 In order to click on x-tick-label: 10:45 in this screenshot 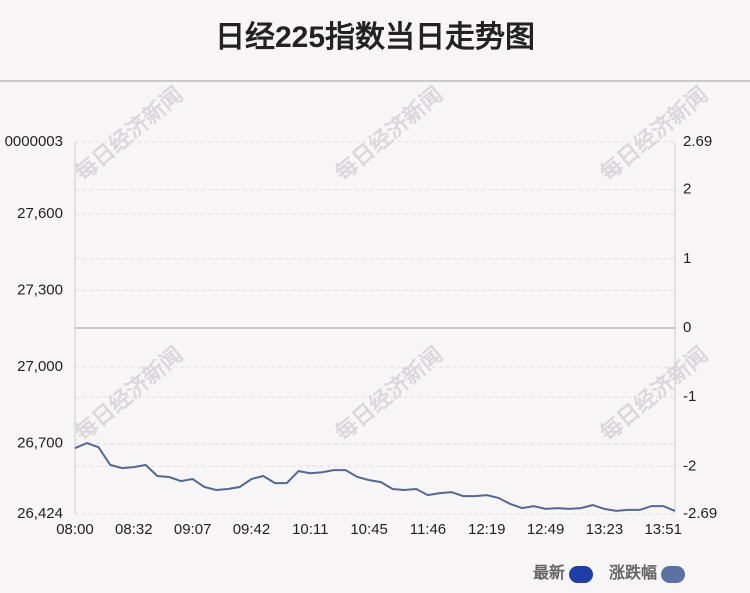, I will do `click(369, 529)`.